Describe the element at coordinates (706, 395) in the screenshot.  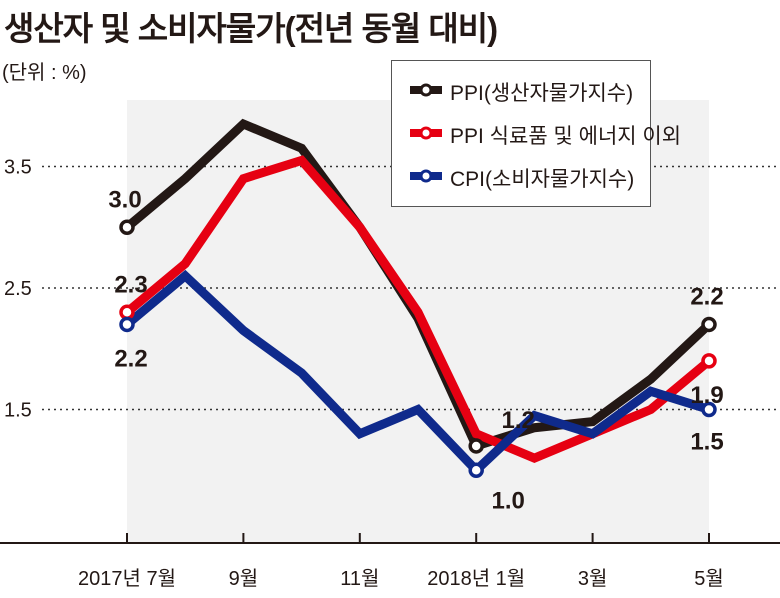
I see `data-label: 1.9` at that location.